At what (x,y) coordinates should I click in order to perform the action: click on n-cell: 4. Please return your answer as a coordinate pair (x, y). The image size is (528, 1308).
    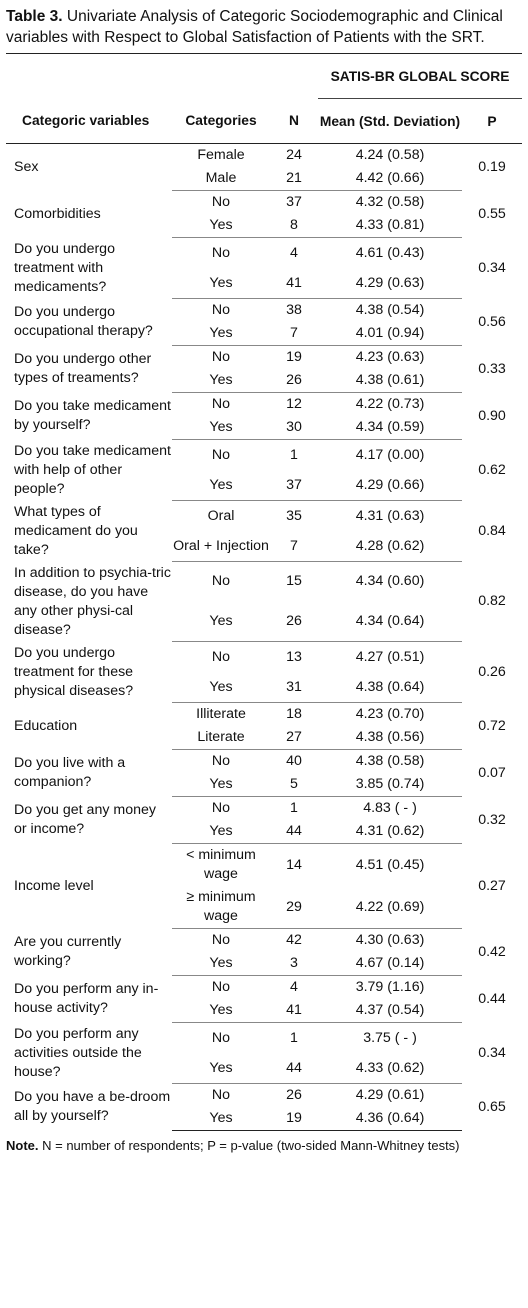
    Looking at the image, I should click on (294, 987).